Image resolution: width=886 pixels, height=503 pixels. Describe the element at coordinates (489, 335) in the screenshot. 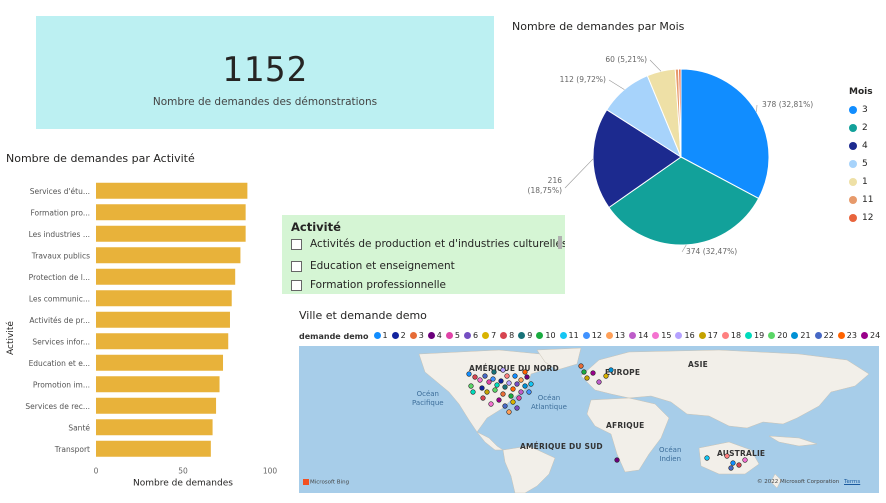

I see `map-legend-item: 7` at that location.